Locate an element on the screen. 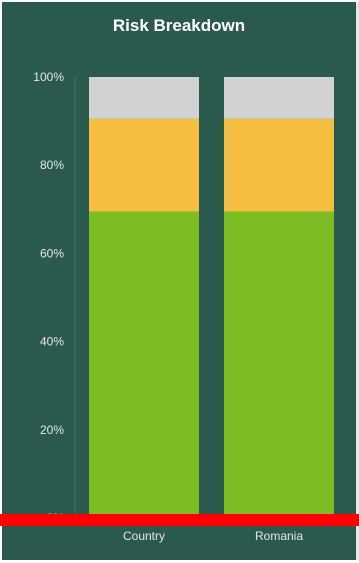  y-tick-label: 60% is located at coordinates (52, 253).